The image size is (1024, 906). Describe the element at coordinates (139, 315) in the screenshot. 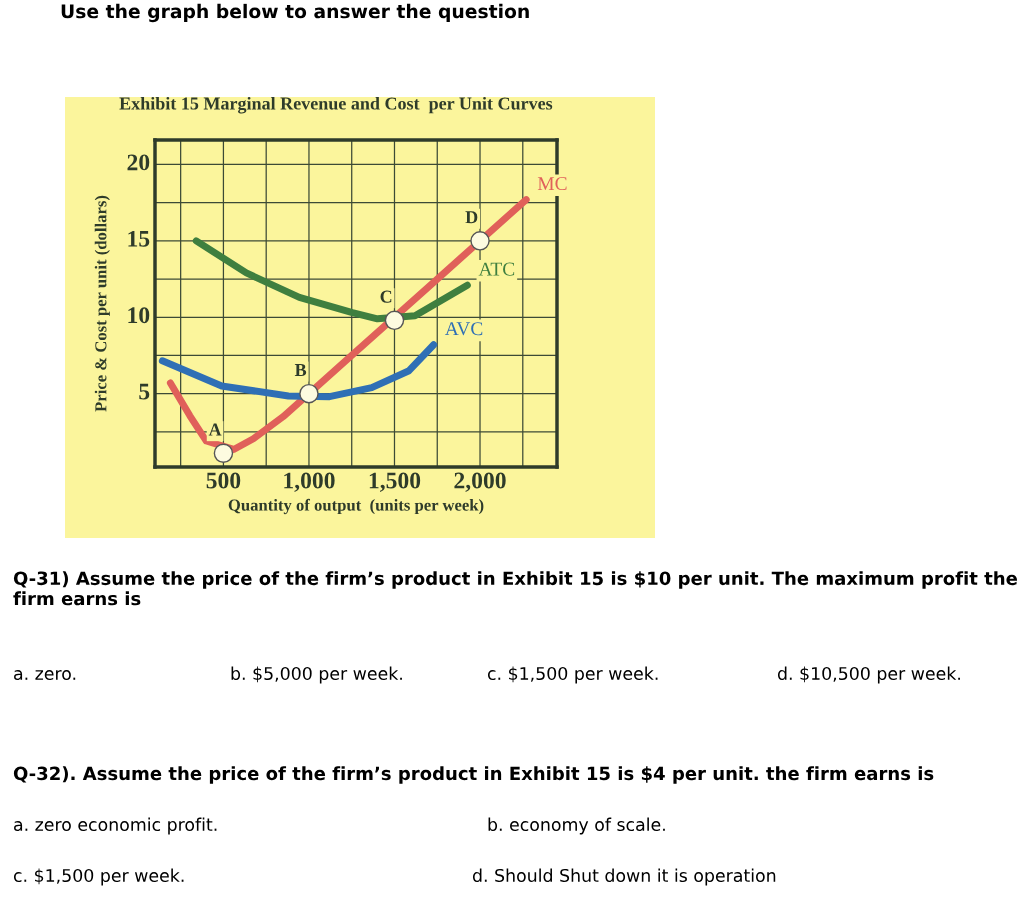

I see `y-tick-label: 10` at that location.